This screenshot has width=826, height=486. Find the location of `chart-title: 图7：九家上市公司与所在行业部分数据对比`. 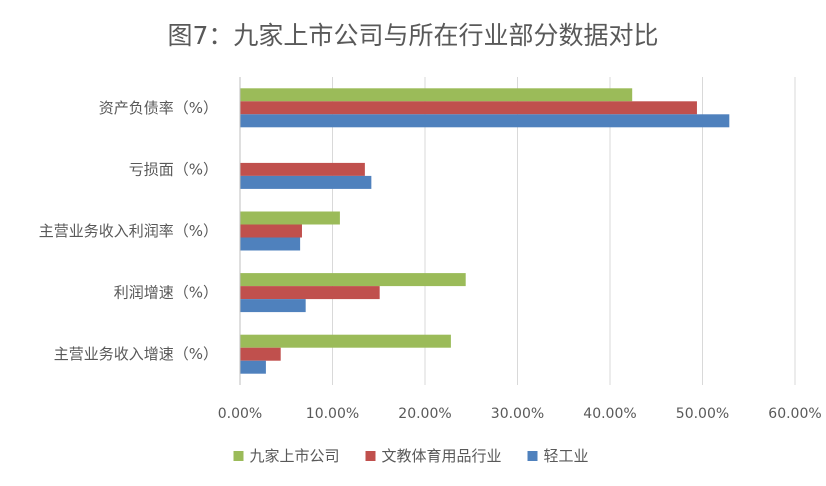

chart-title: 图7：九家上市公司与所在行业部分数据对比 is located at coordinates (413, 35).